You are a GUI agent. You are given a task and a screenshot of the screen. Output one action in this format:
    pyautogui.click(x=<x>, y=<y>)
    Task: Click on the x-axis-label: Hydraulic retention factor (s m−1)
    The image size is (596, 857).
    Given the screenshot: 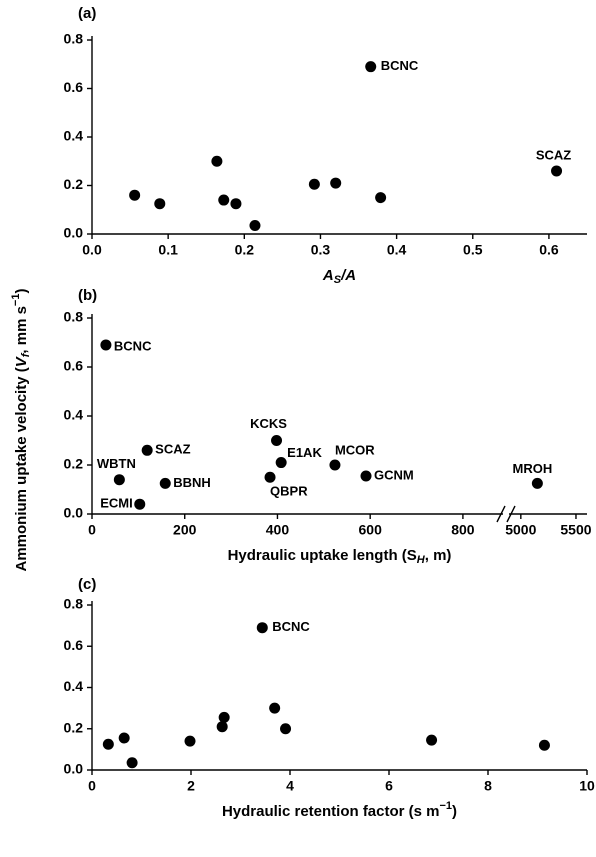 What is the action you would take?
    pyautogui.click(x=339, y=810)
    